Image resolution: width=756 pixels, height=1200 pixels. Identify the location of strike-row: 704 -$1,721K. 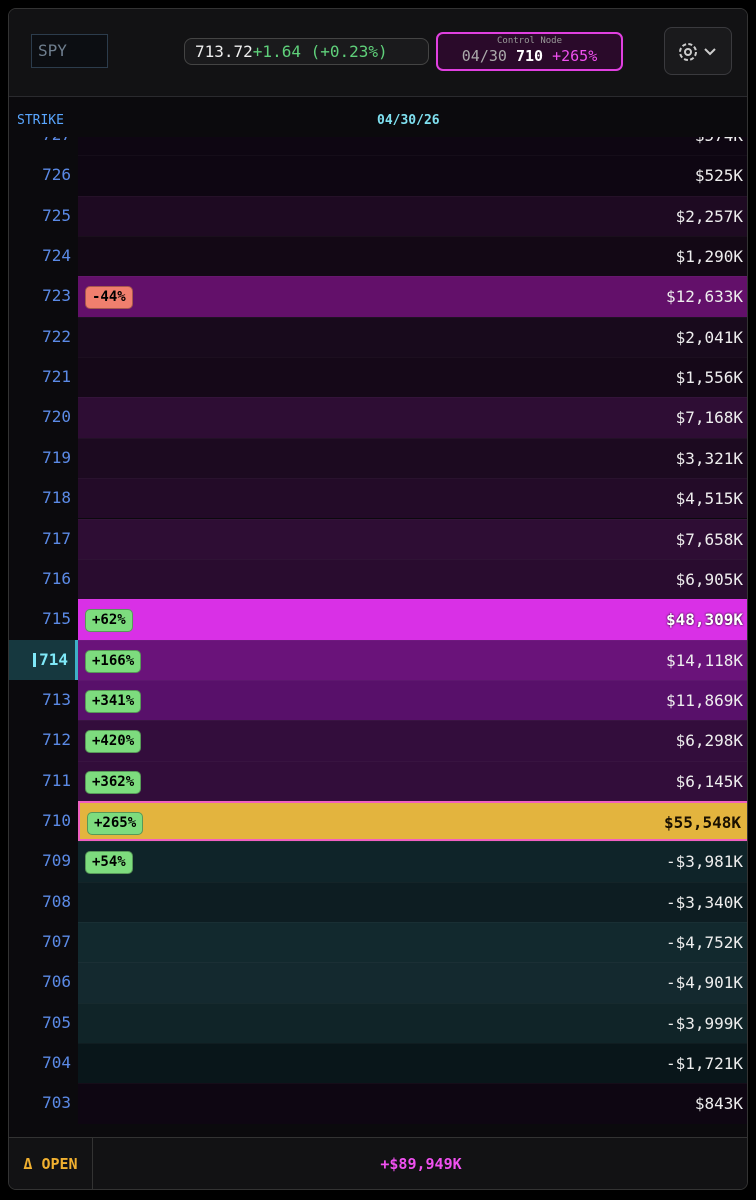
(378, 1063).